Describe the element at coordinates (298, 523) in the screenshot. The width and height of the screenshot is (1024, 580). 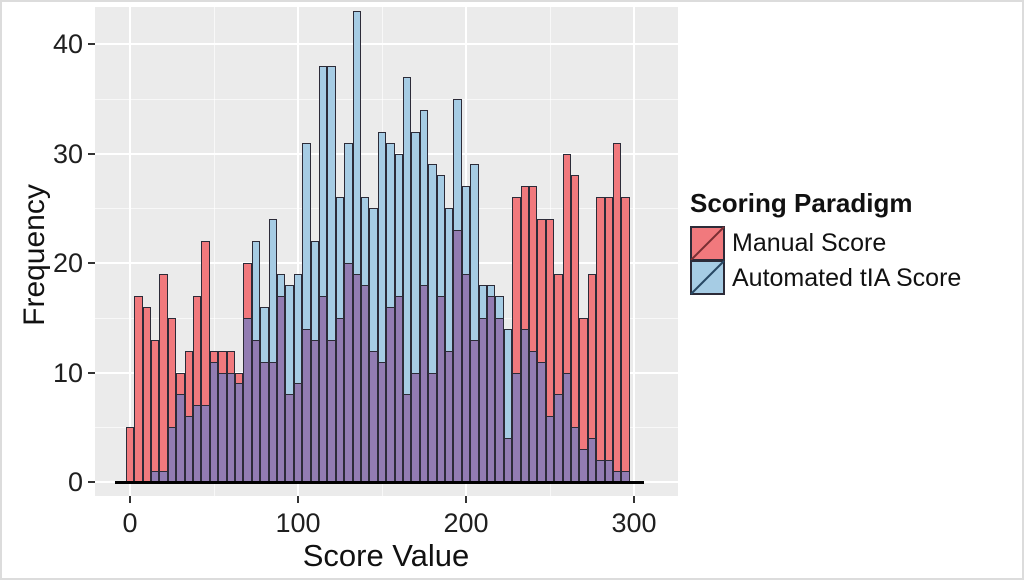
I see `x-tick-label: 100` at that location.